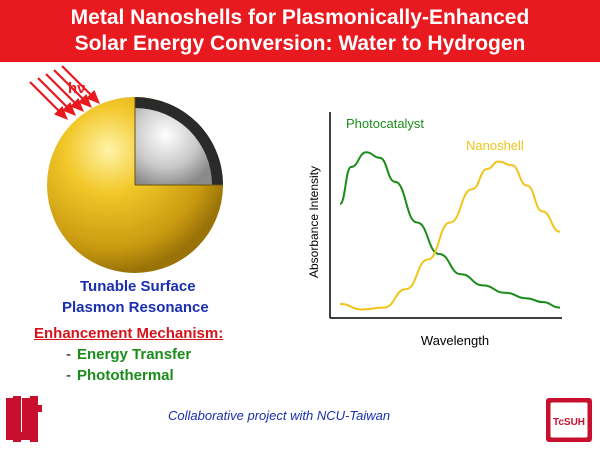  What do you see at coordinates (77, 88) in the screenshot?
I see `light-label: hν` at bounding box center [77, 88].